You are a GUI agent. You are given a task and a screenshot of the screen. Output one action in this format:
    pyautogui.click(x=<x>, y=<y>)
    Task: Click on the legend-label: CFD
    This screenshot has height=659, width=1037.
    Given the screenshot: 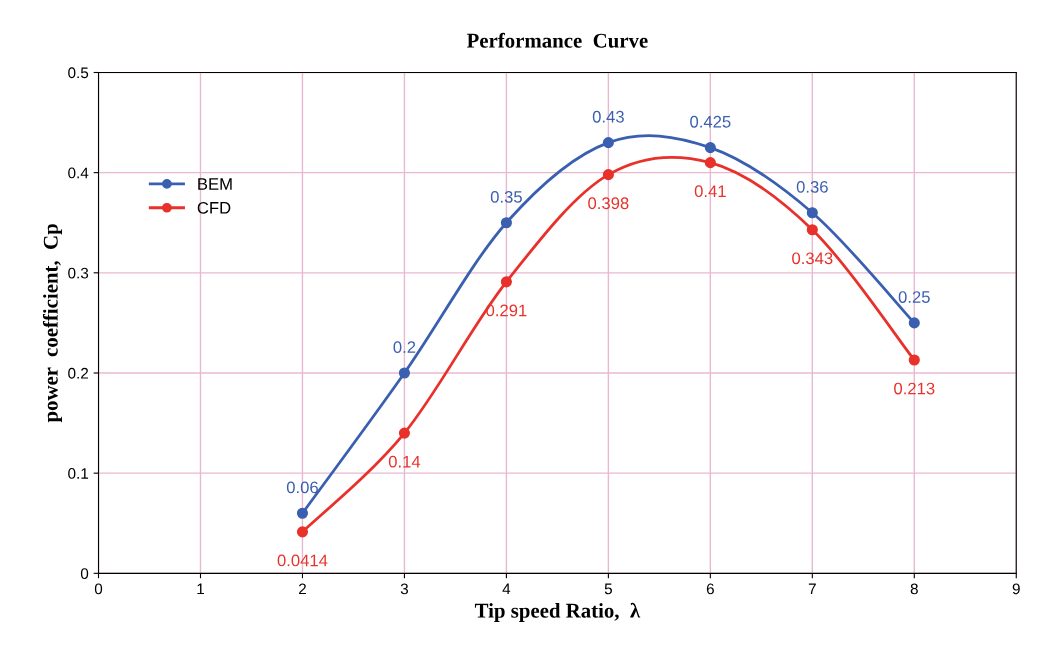 What is the action you would take?
    pyautogui.click(x=214, y=207)
    